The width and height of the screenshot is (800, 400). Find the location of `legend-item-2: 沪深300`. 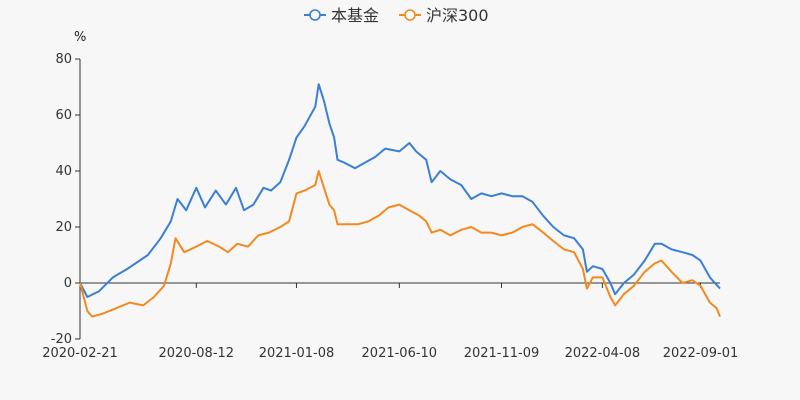

legend-item-2: 沪深300 is located at coordinates (444, 15).